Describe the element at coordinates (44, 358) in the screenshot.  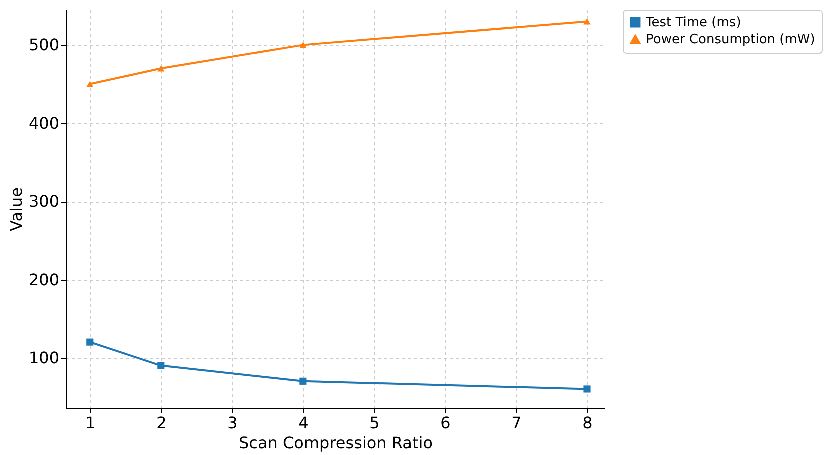
I see `y-tick-label: 100` at that location.